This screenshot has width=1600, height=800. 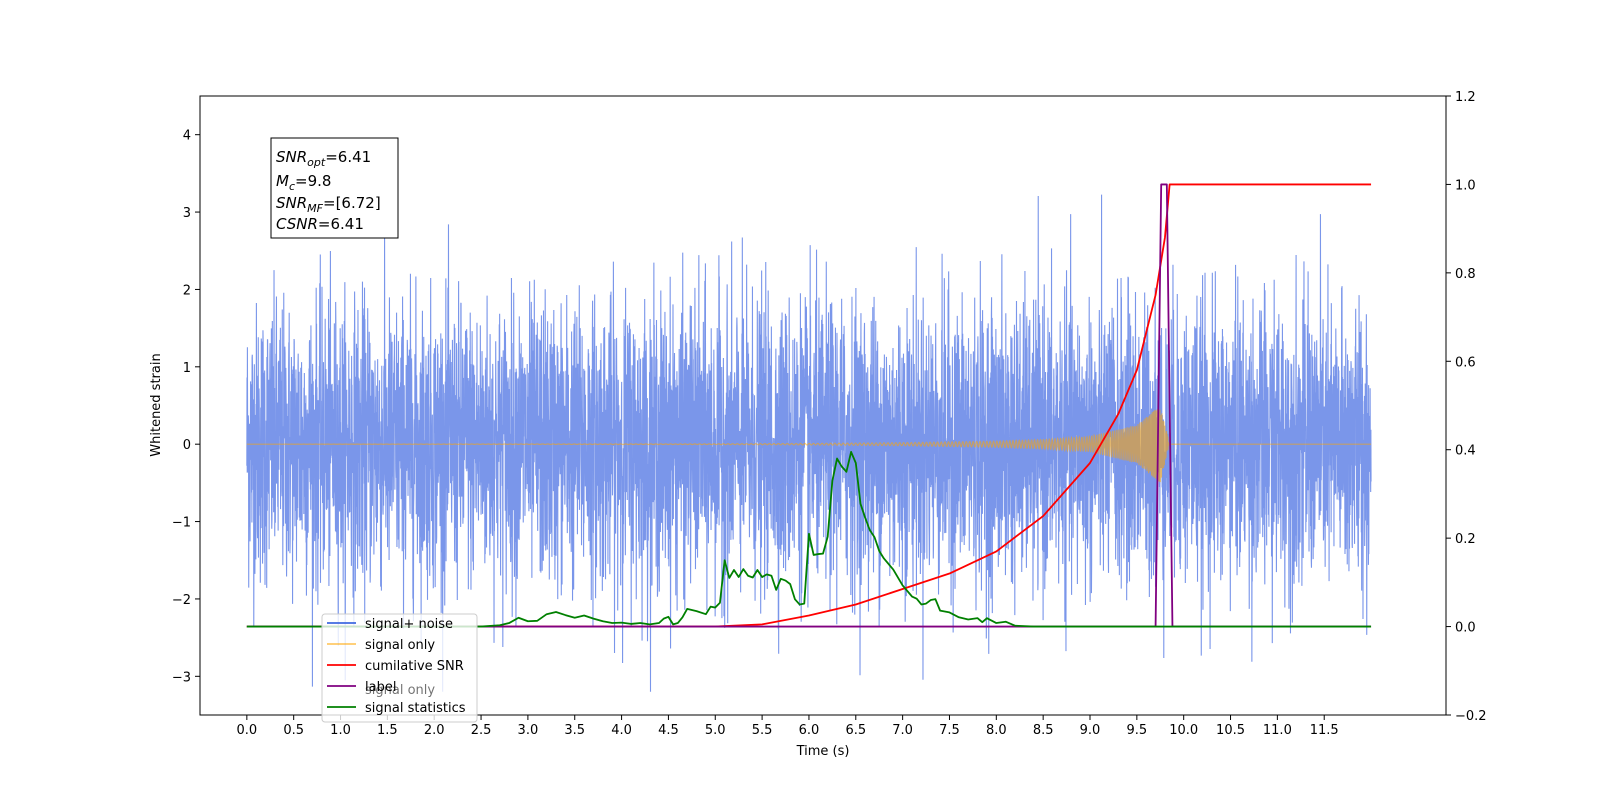 What do you see at coordinates (823, 751) in the screenshot?
I see `x-axis-label: Time (s)` at bounding box center [823, 751].